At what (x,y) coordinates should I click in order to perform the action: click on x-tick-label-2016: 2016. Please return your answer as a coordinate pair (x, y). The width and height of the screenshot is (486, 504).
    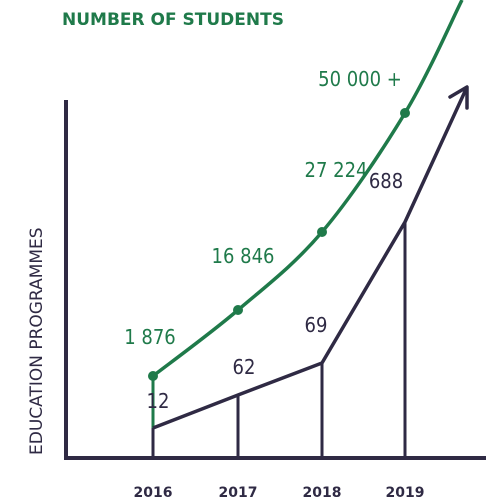
    Looking at the image, I should click on (153, 493).